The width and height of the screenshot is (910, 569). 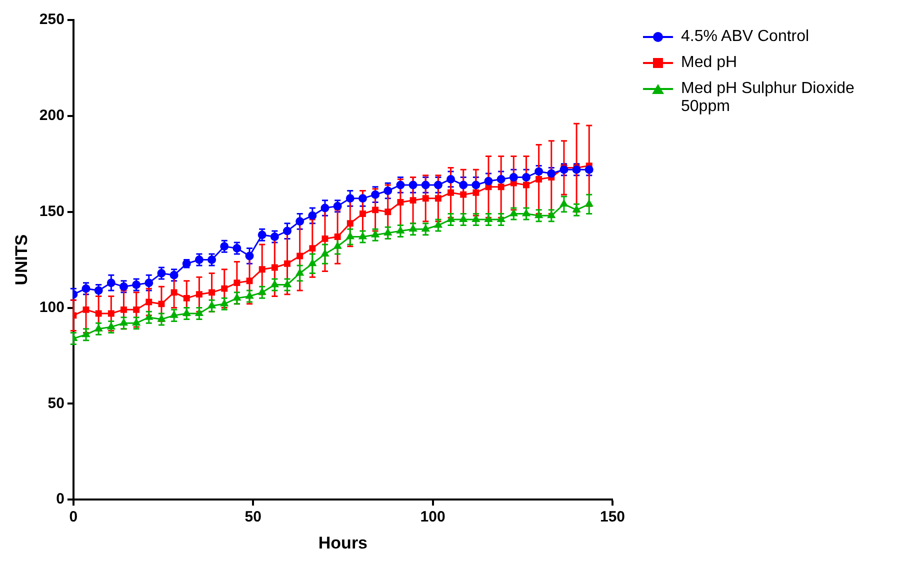 I want to click on x-tick-label: 100, so click(x=433, y=517).